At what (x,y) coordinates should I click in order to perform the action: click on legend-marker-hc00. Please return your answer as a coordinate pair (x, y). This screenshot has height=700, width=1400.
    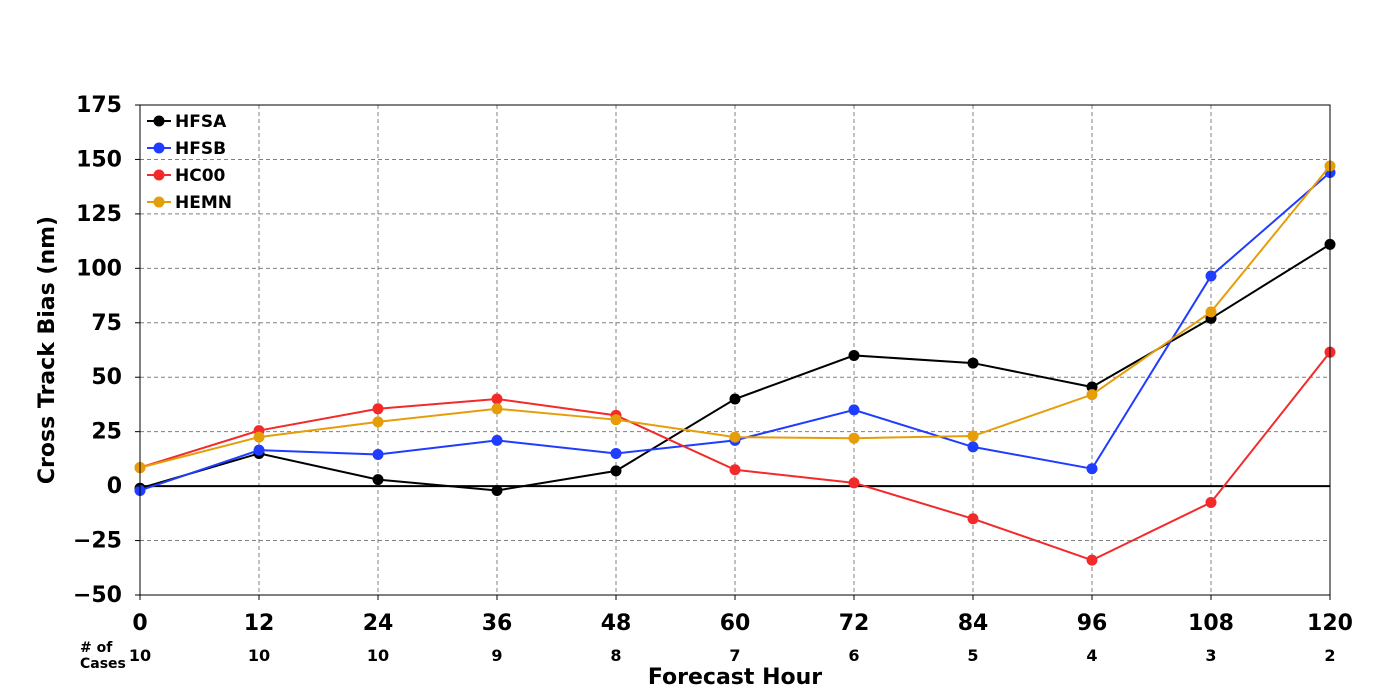
    Looking at the image, I should click on (159, 175).